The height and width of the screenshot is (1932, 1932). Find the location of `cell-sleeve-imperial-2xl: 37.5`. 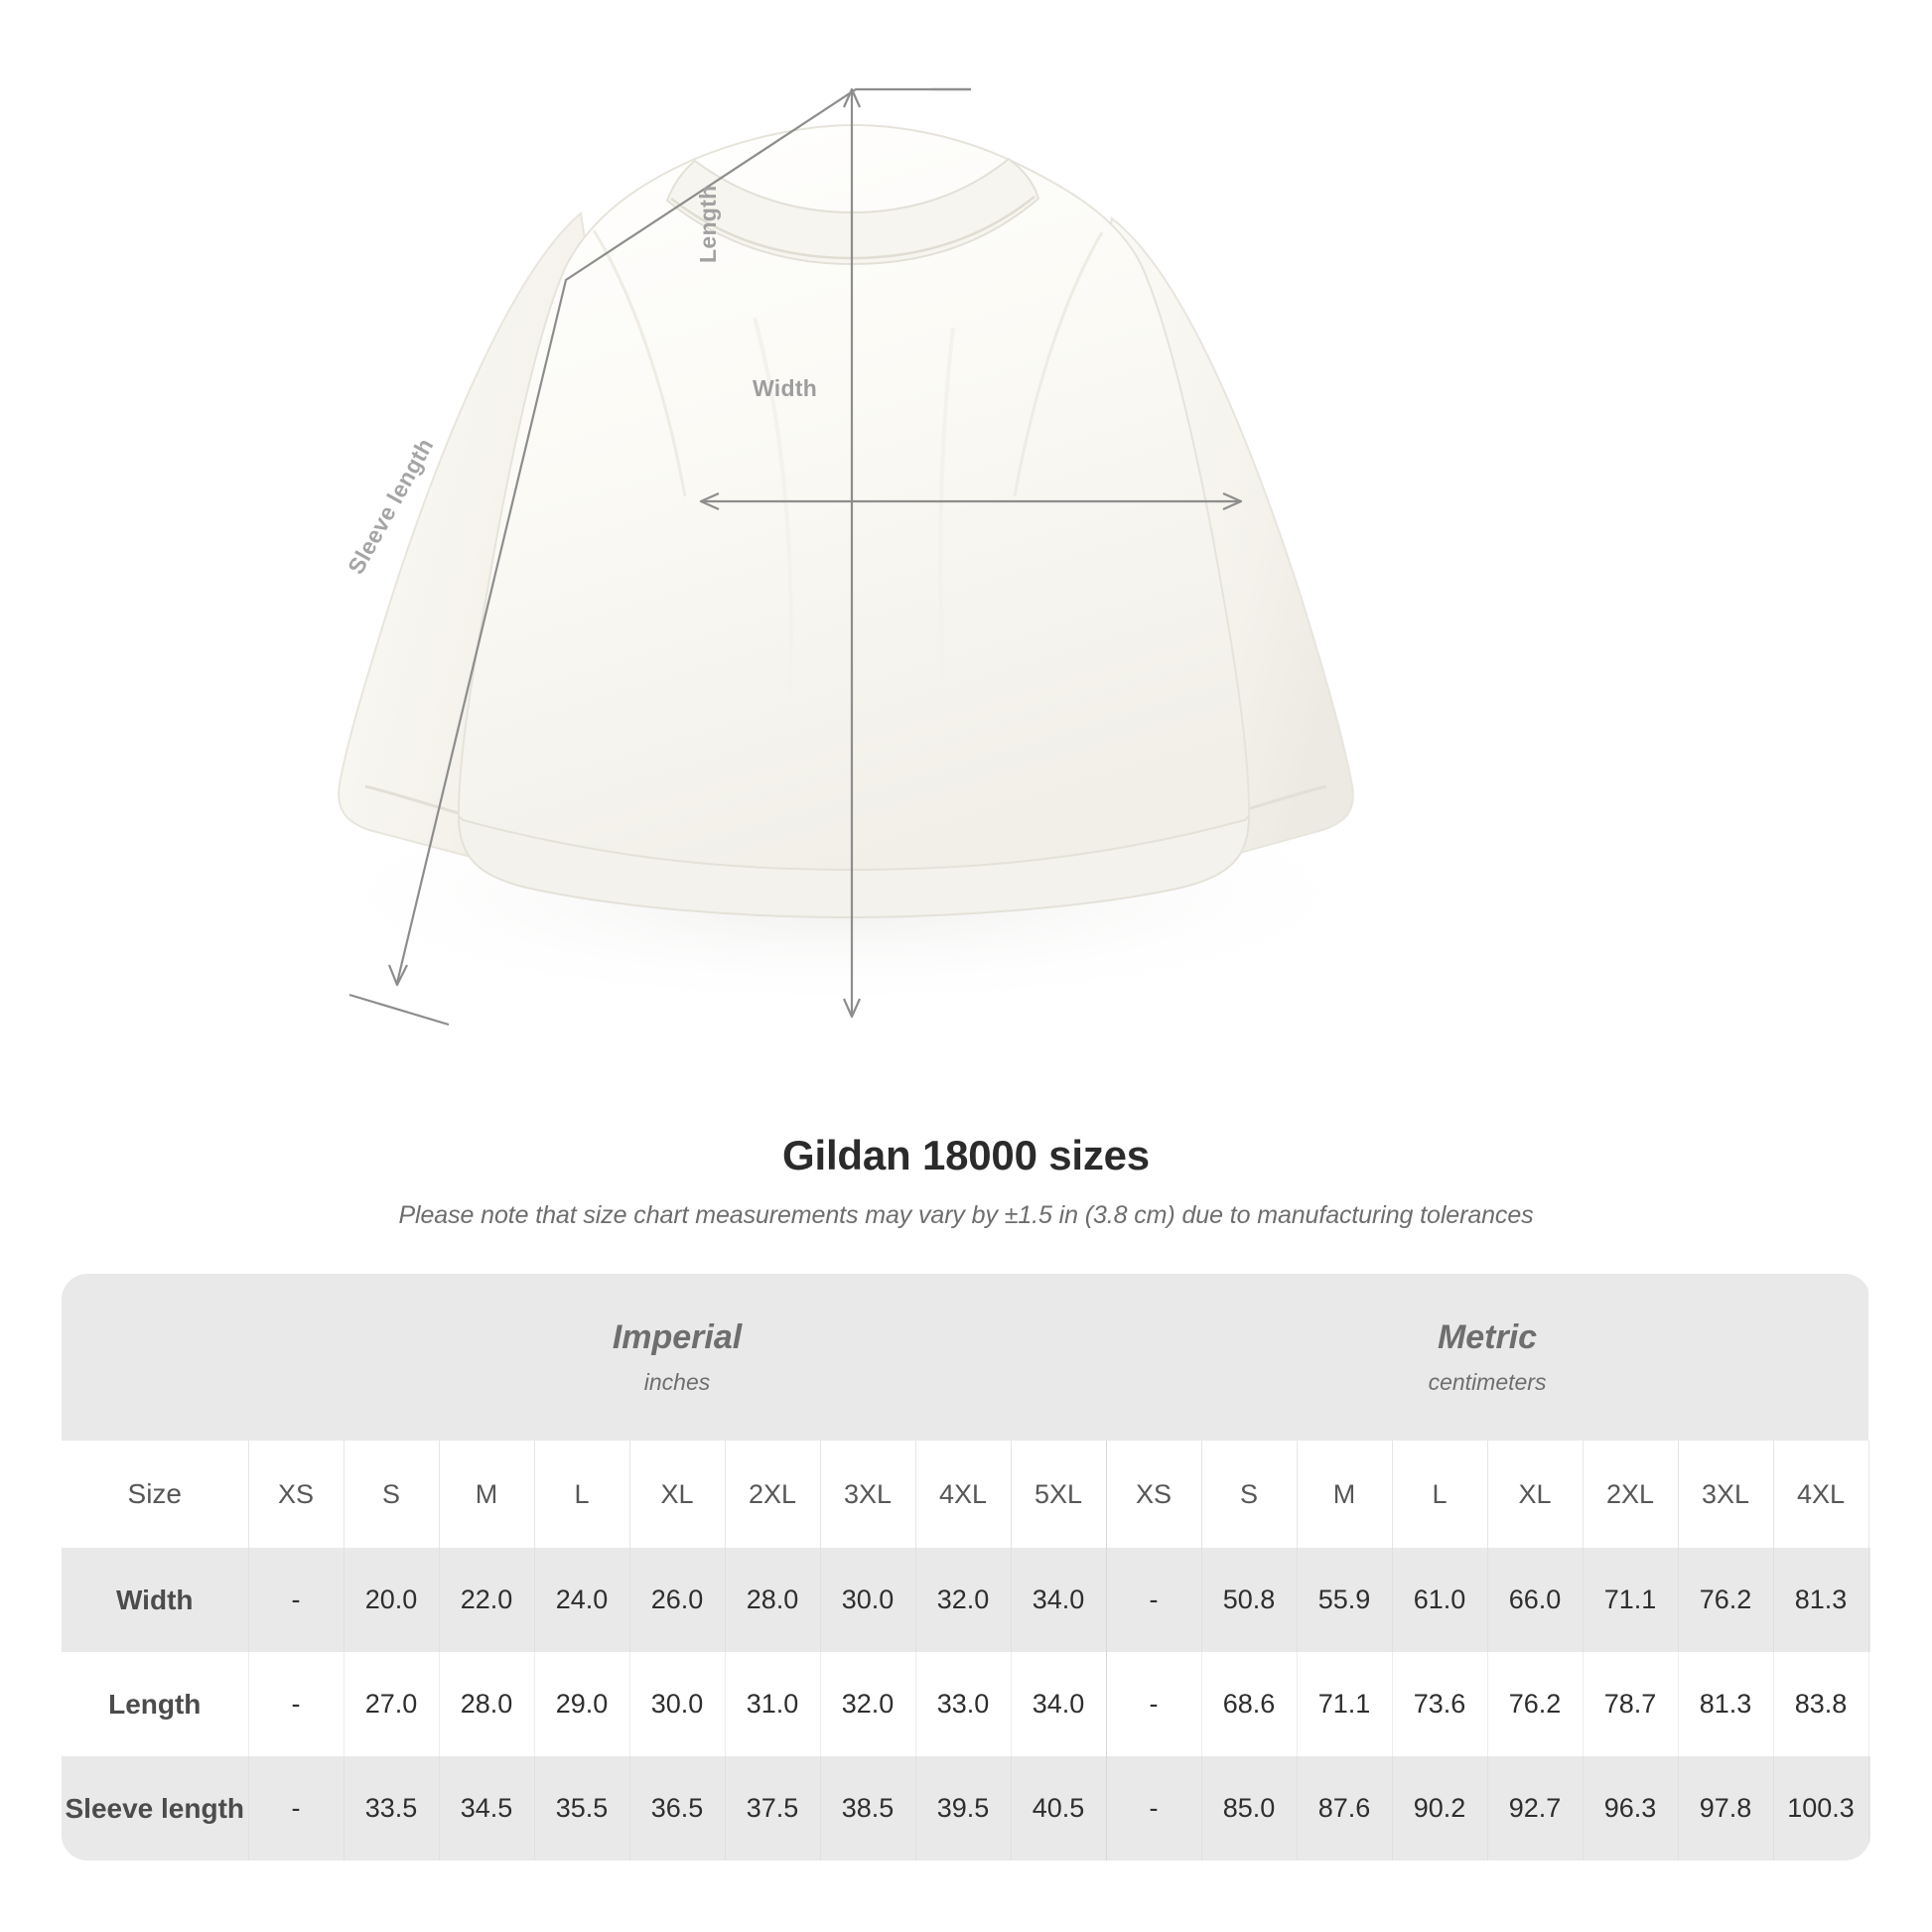

cell-sleeve-imperial-2xl: 37.5 is located at coordinates (772, 1809).